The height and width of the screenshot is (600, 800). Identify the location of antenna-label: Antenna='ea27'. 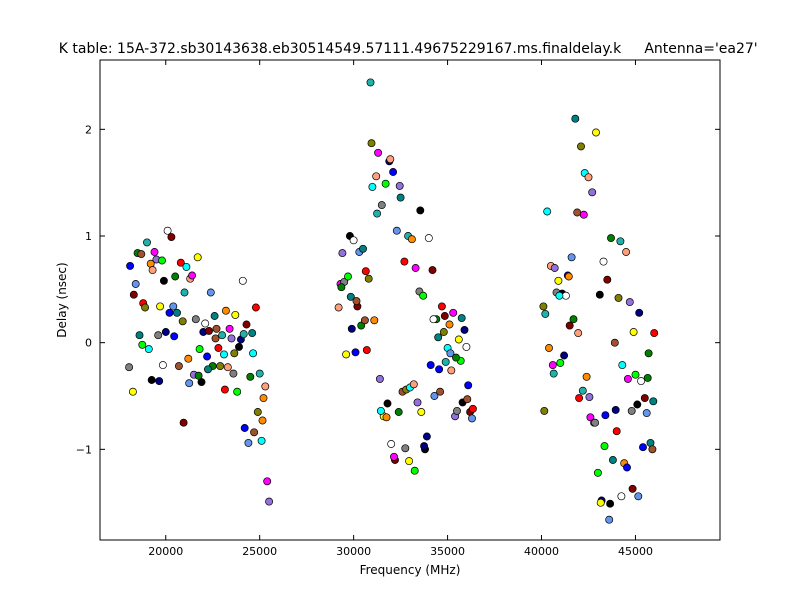
(700, 49).